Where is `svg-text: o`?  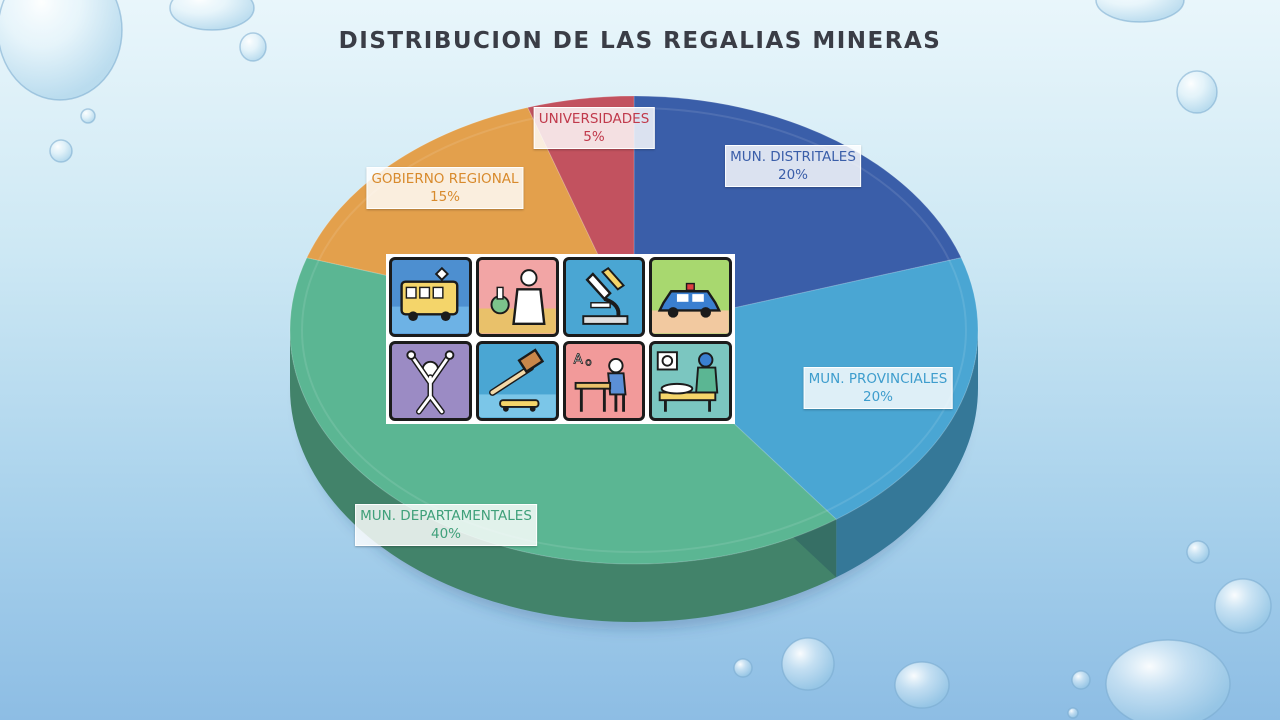
svg-text: o is located at coordinates (588, 363).